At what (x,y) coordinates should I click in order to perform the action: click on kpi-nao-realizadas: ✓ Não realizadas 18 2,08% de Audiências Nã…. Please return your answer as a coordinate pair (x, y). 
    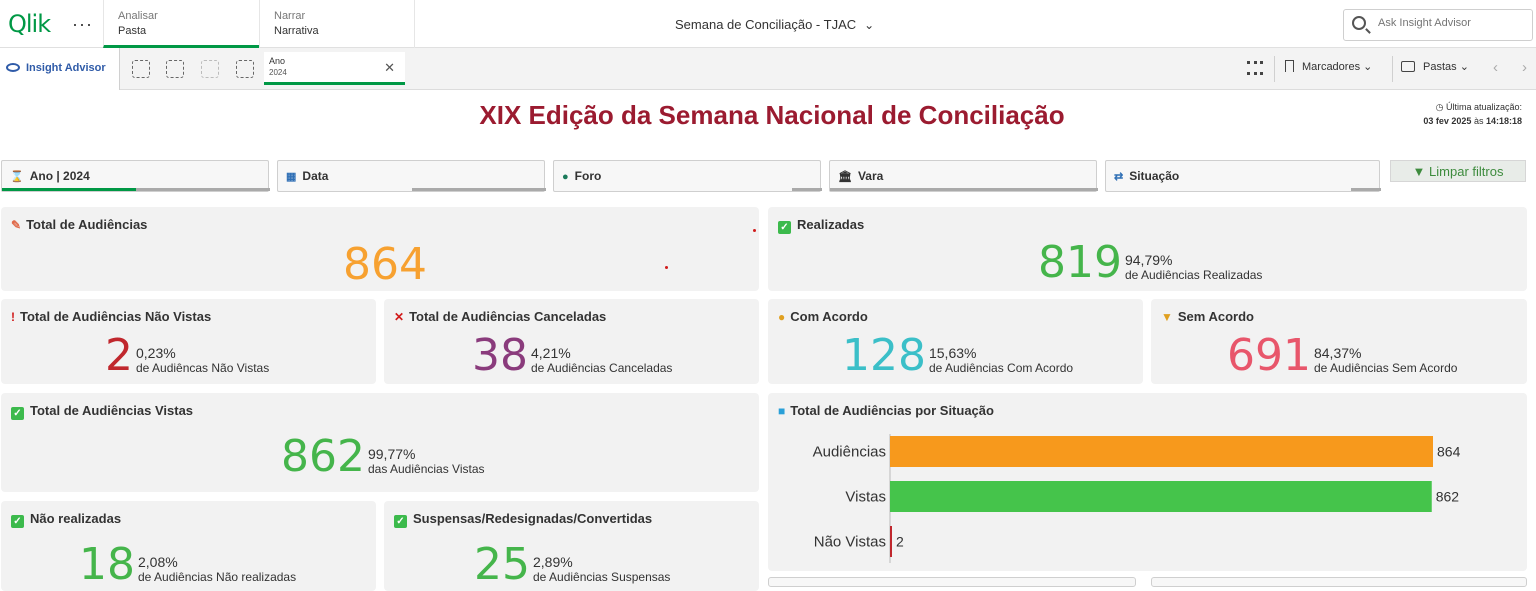
    Looking at the image, I should click on (188, 546).